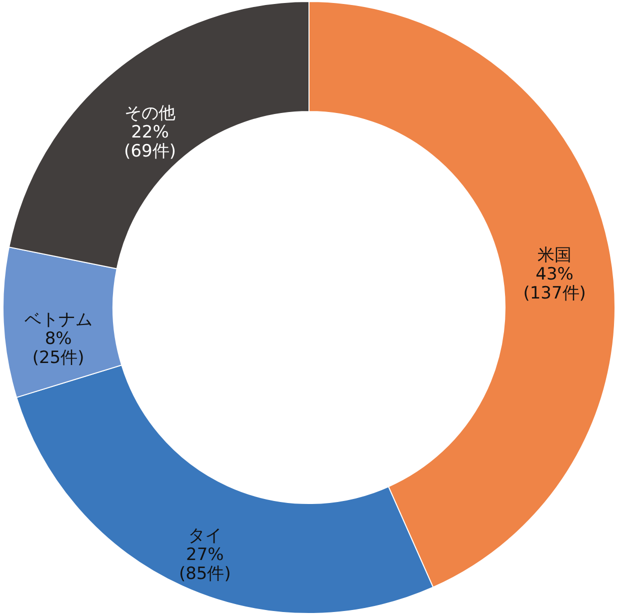 The image size is (618, 615). What do you see at coordinates (150, 142) in the screenshot?
I see `data-label: 22% (69件)` at bounding box center [150, 142].